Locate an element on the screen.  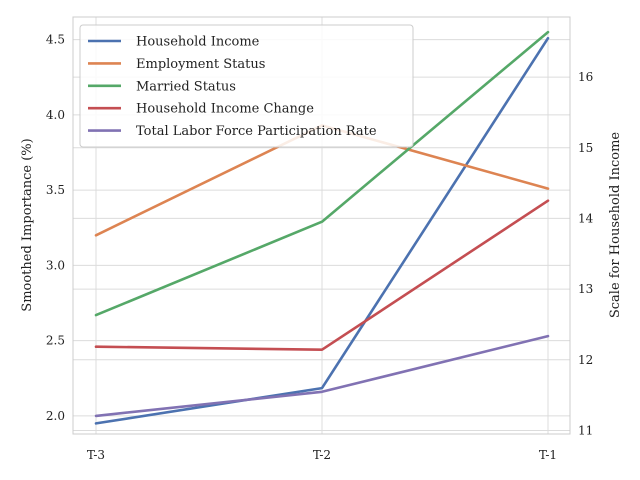
x-tick-label: T-1 is located at coordinates (548, 455).